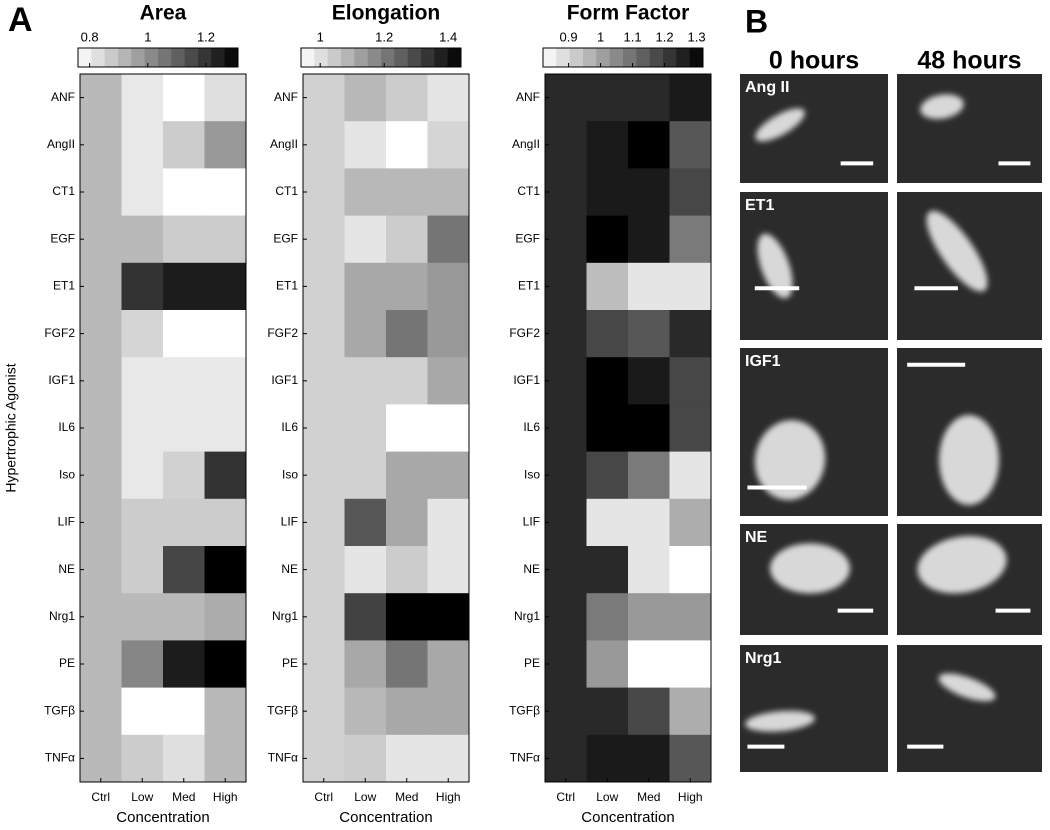 The height and width of the screenshot is (830, 1050). I want to click on colorbar-tick-label: 1, so click(600, 36).